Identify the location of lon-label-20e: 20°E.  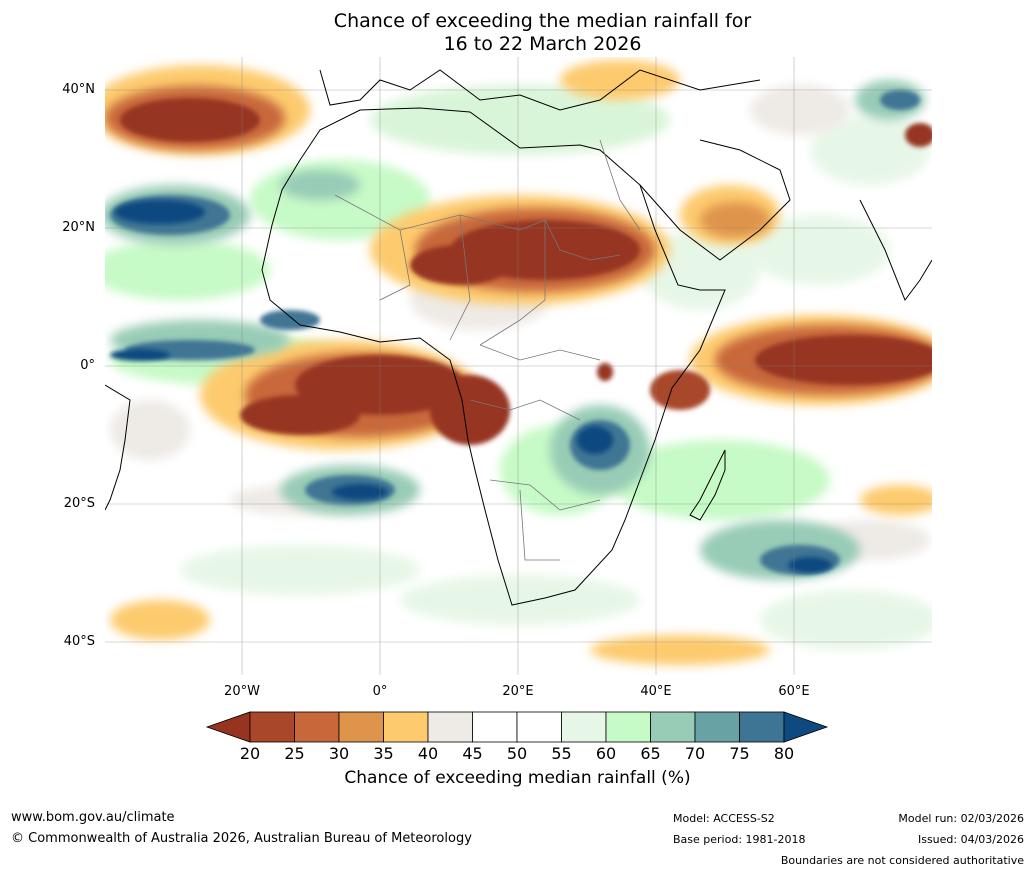
(518, 691).